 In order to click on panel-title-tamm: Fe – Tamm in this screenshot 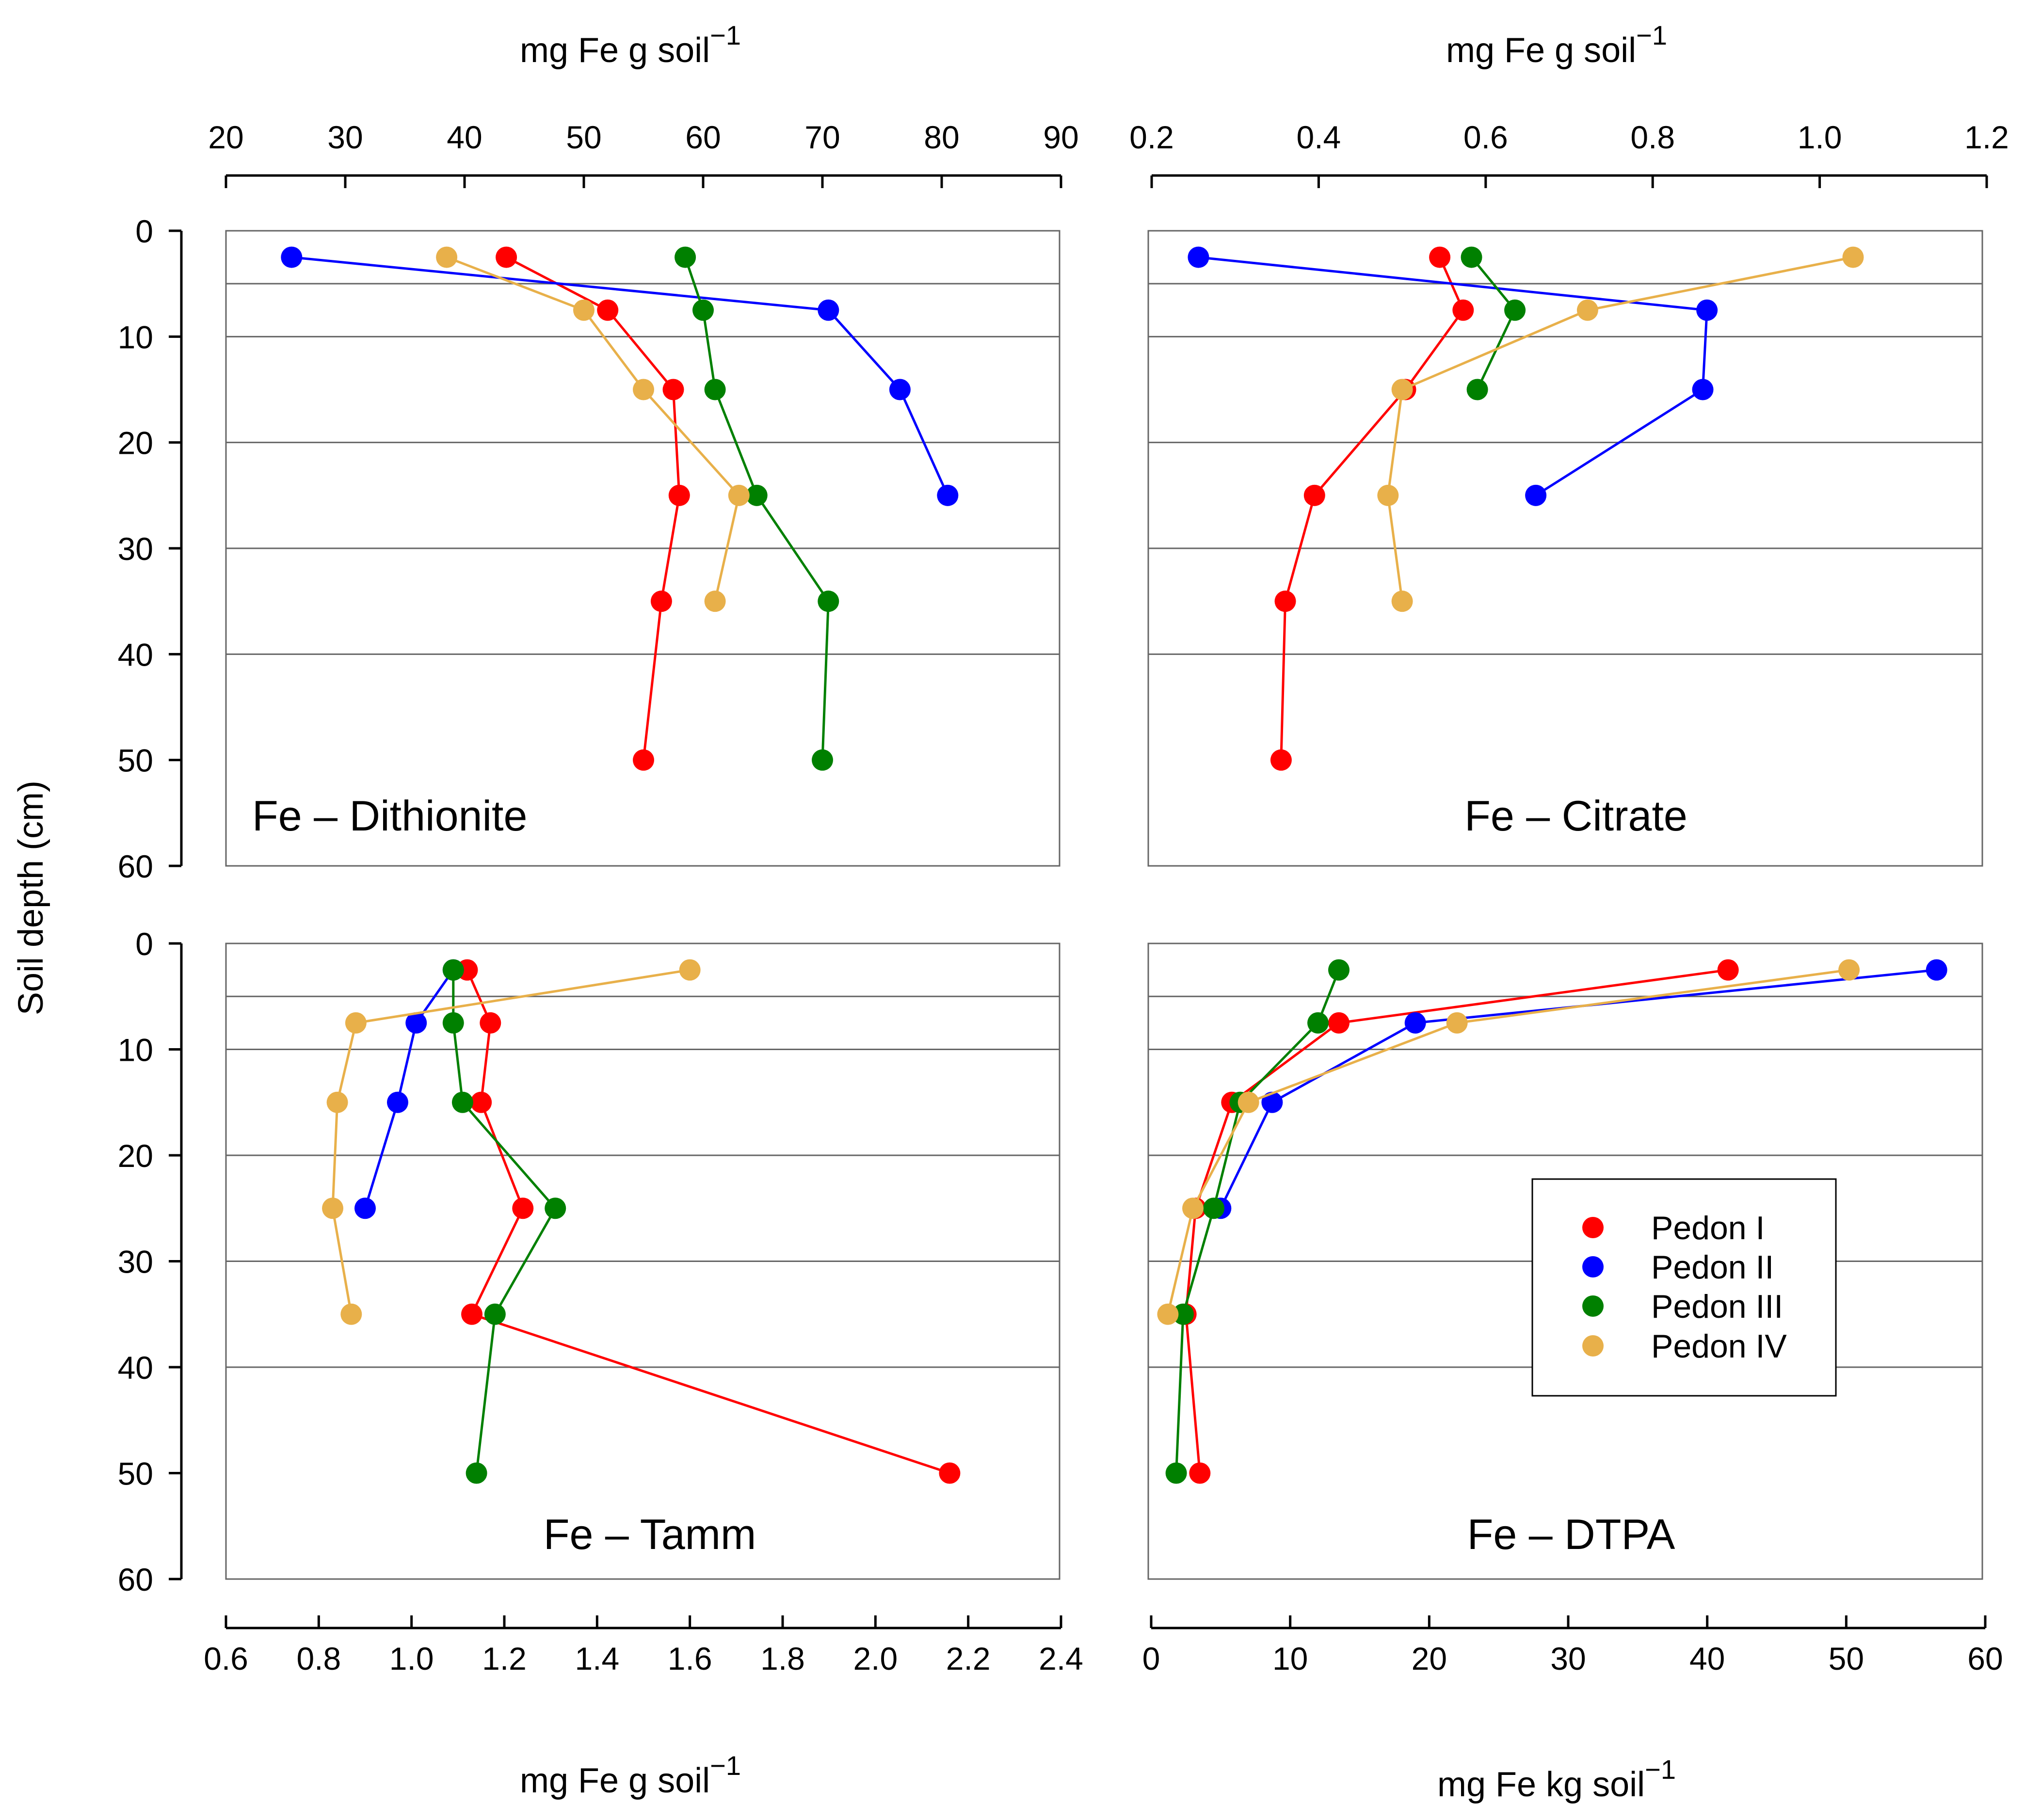, I will do `click(650, 1534)`.